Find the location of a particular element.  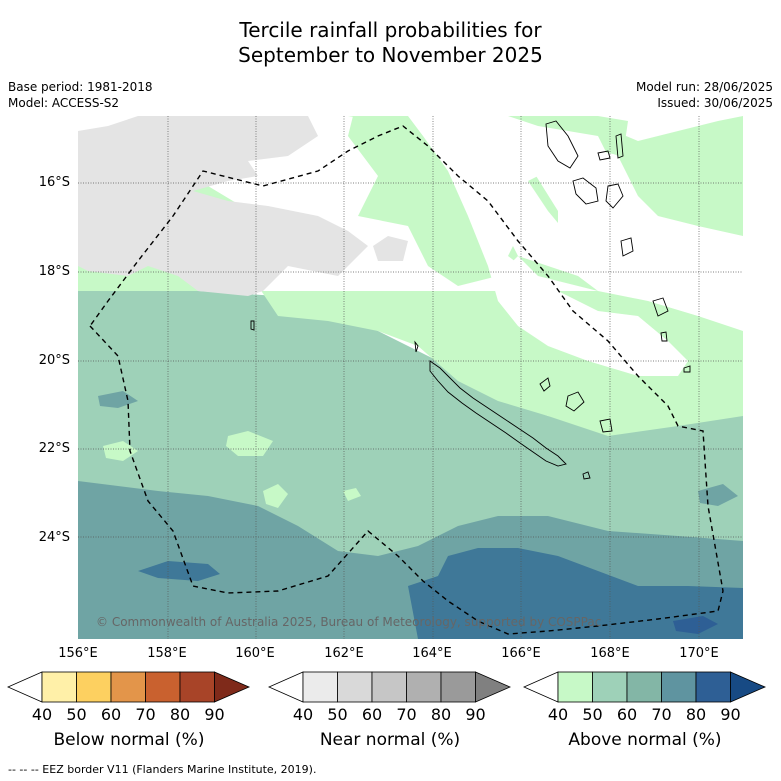

below-tick-80: 80 is located at coordinates (180, 714).